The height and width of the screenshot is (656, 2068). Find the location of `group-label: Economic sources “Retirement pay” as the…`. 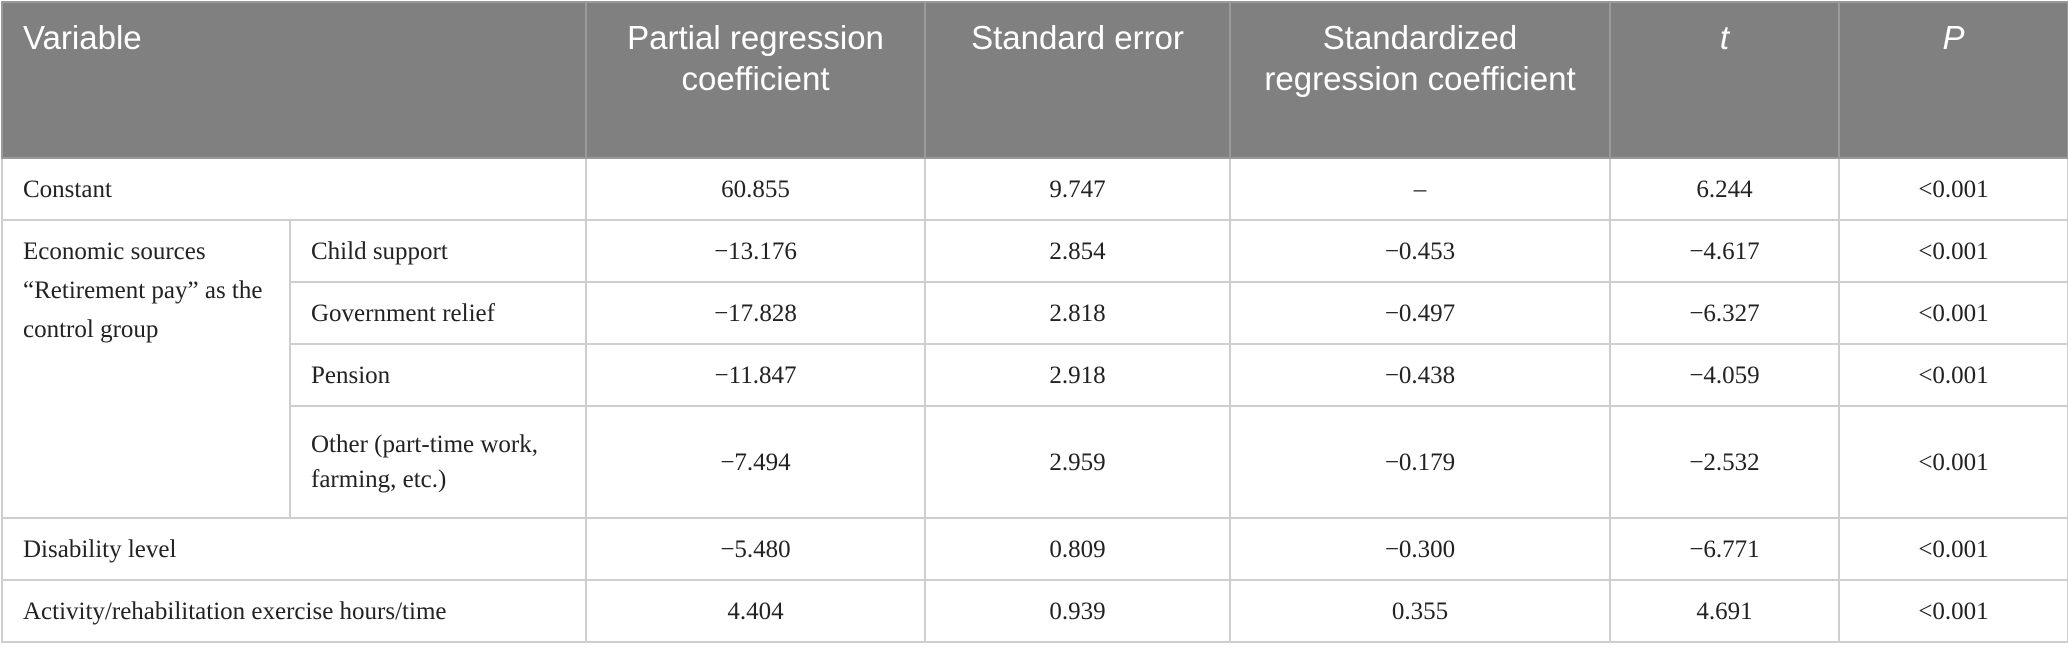

group-label: Economic sources “Retirement pay” as the… is located at coordinates (146, 369).